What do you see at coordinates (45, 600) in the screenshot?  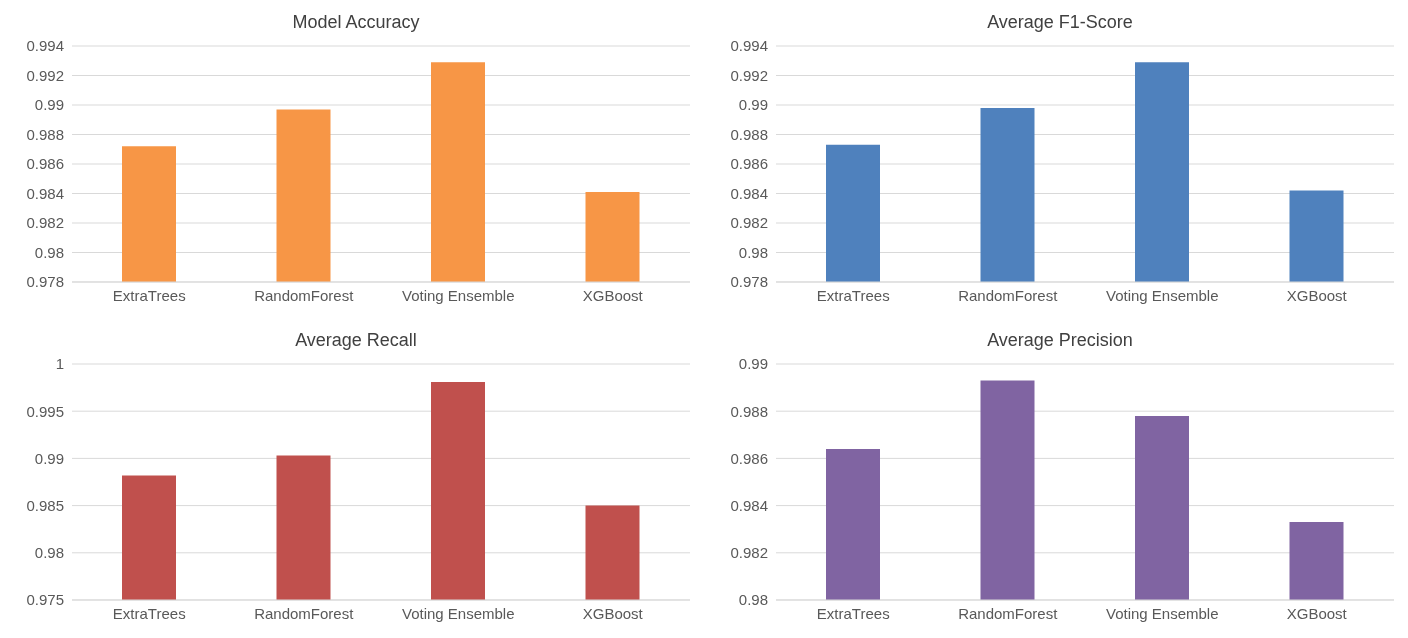 I see `y-tick-label: 0.975` at bounding box center [45, 600].